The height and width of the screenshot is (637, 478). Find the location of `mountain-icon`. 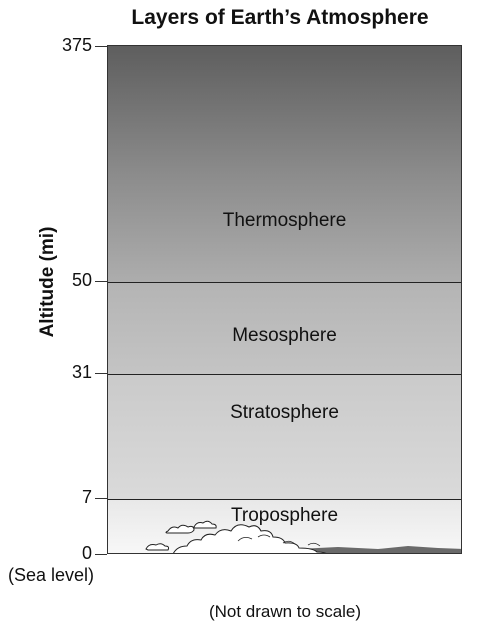

mountain-icon is located at coordinates (366, 549).